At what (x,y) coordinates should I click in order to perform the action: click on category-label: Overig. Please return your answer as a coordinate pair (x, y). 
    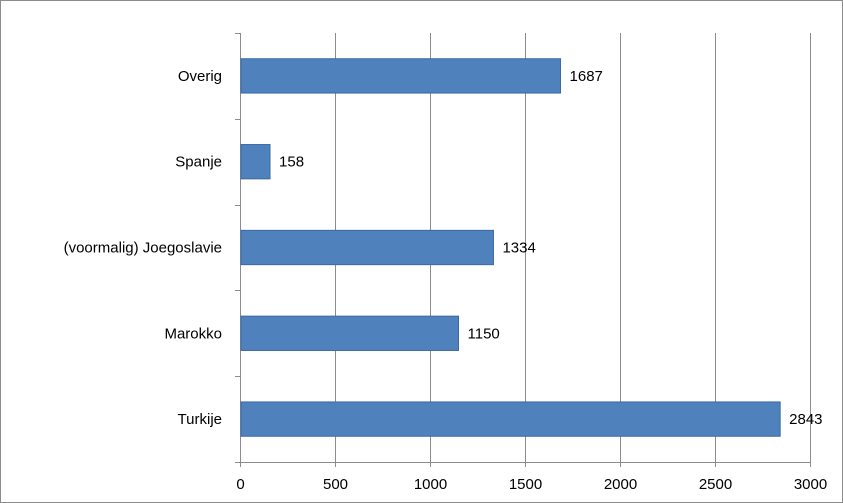
    Looking at the image, I should click on (200, 76).